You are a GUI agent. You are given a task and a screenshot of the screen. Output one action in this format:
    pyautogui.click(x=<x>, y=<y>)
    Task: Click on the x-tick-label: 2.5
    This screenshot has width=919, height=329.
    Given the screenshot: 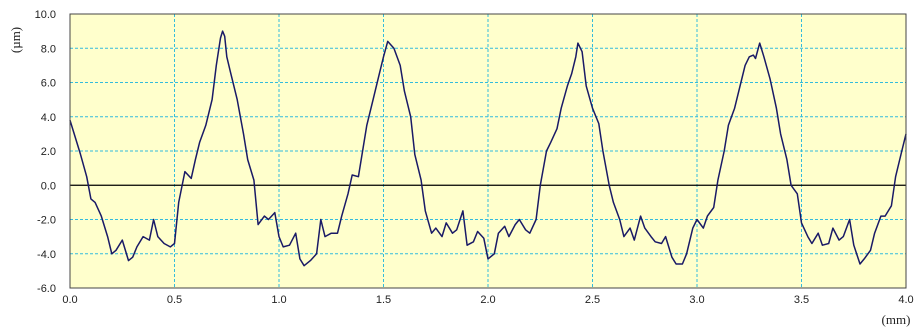 What is the action you would take?
    pyautogui.click(x=592, y=300)
    